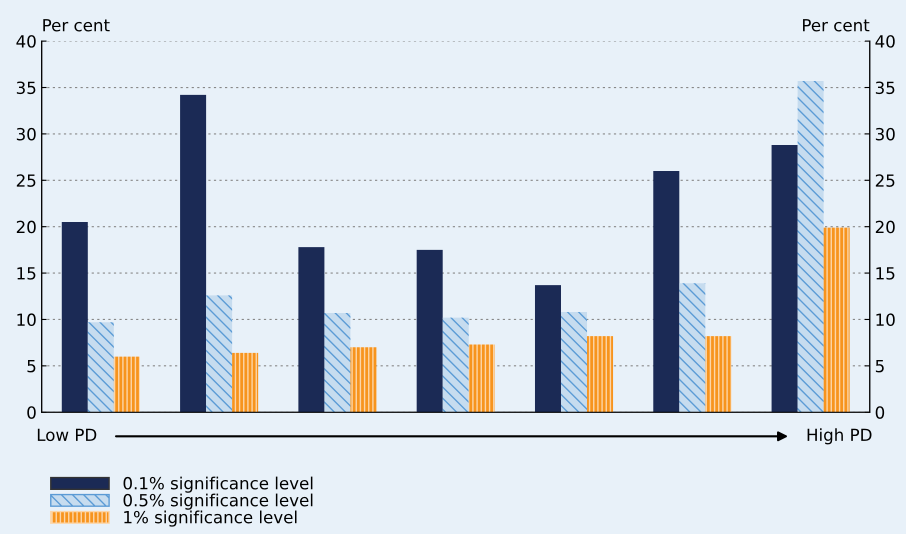 The width and height of the screenshot is (906, 534). I want to click on y2-tick-label: 35, so click(885, 87).